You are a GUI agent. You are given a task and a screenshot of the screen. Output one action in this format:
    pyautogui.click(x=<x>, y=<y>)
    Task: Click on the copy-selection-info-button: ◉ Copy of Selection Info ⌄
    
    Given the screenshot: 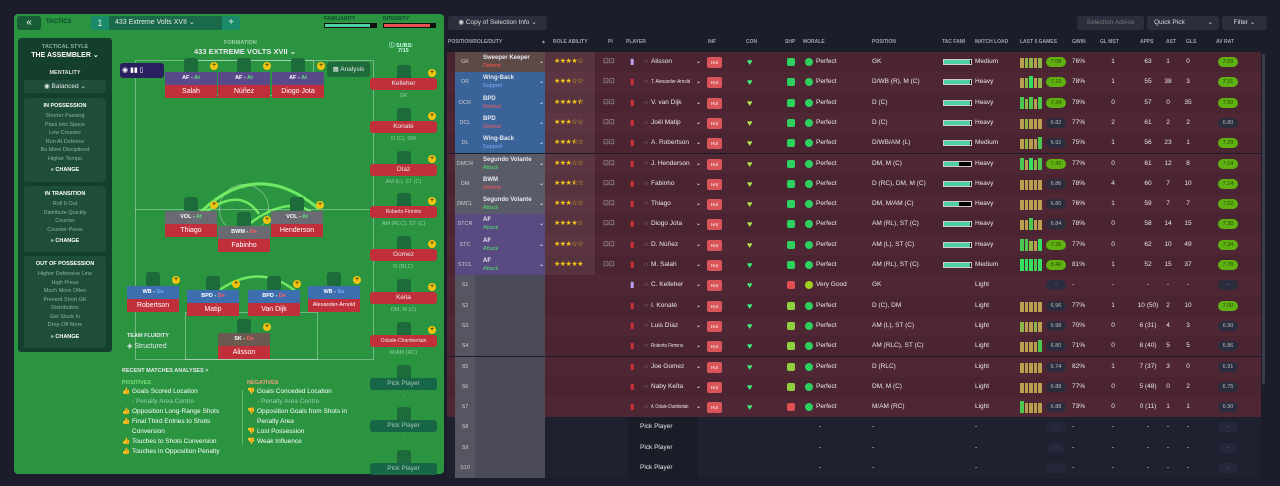 What is the action you would take?
    pyautogui.click(x=497, y=23)
    